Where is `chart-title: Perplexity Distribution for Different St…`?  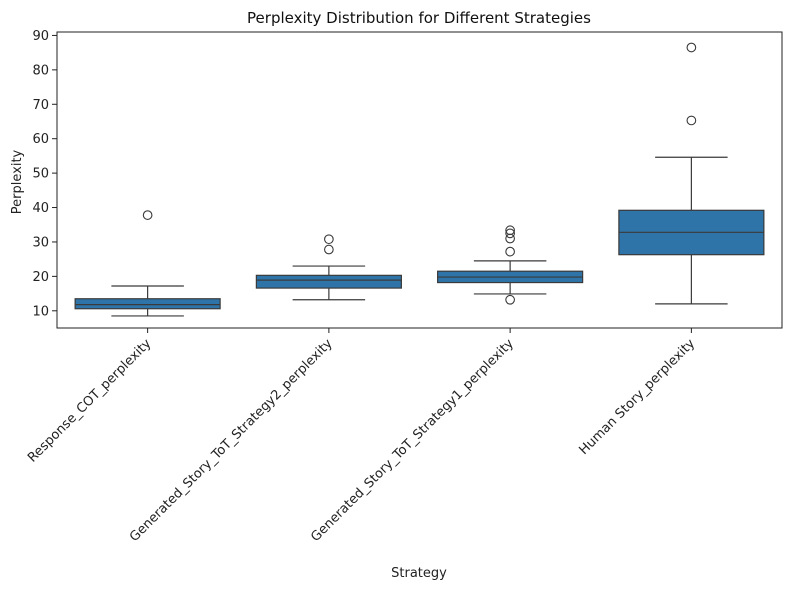 chart-title: Perplexity Distribution for Different St… is located at coordinates (419, 18).